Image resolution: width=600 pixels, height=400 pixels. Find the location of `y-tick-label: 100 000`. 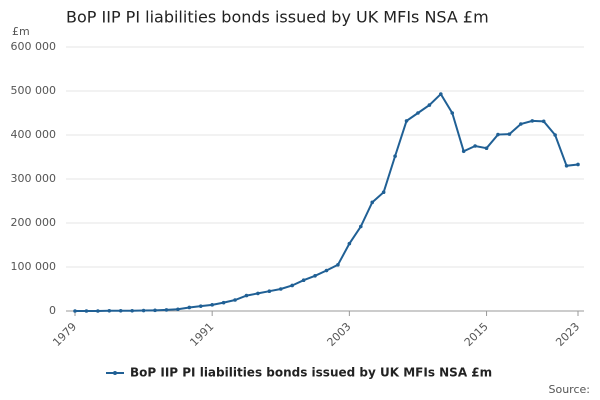

y-tick-label: 100 000 is located at coordinates (34, 266).